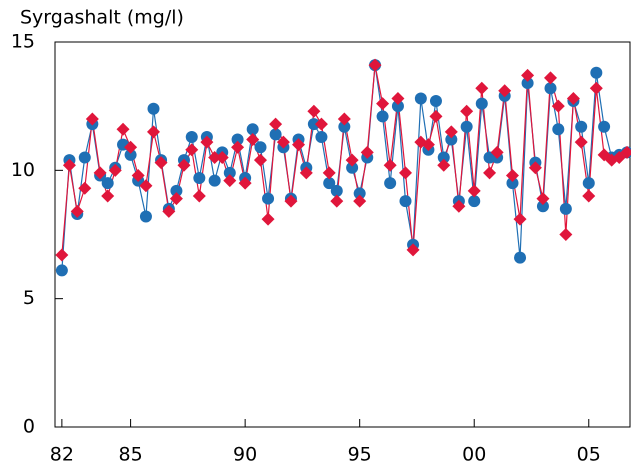  Describe the element at coordinates (62, 455) in the screenshot. I see `x-tick-label: 82` at that location.